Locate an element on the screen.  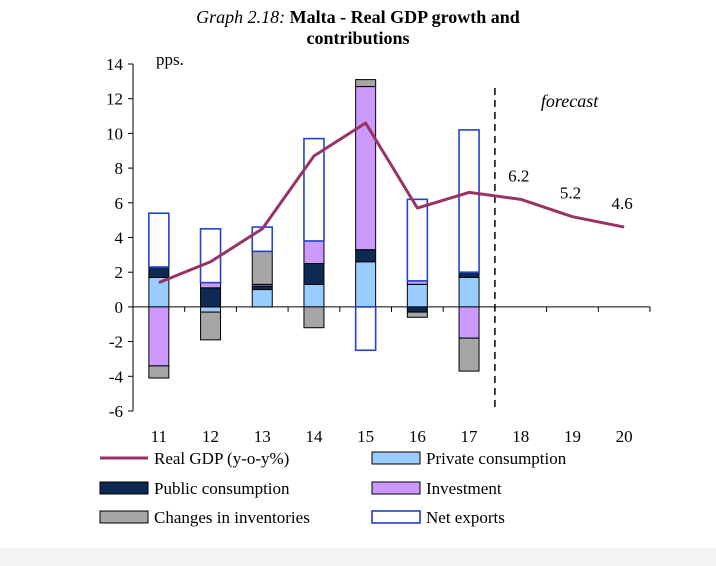
legend-swatch-changes-in-inventories is located at coordinates (124, 517).